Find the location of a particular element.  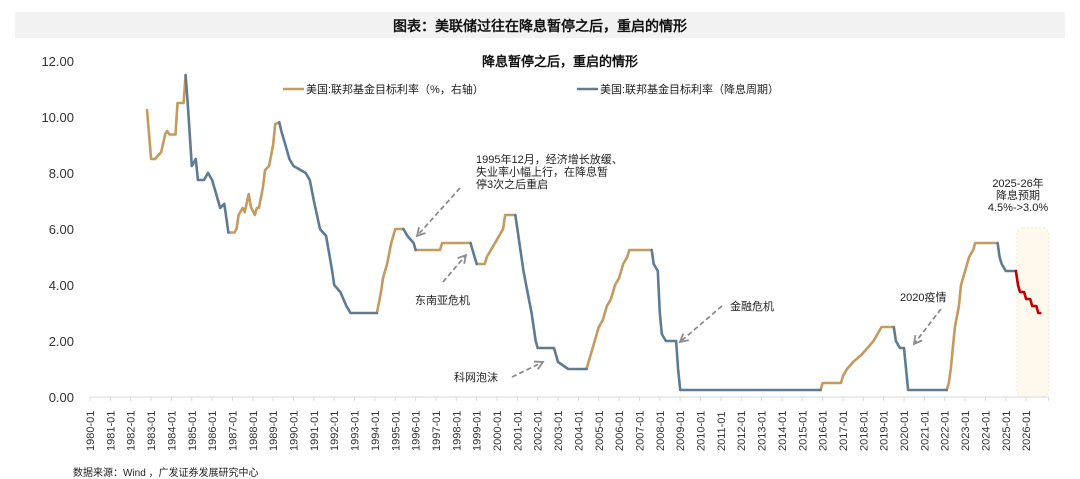

annotation-arrow-asia-head is located at coordinates (462, 258).